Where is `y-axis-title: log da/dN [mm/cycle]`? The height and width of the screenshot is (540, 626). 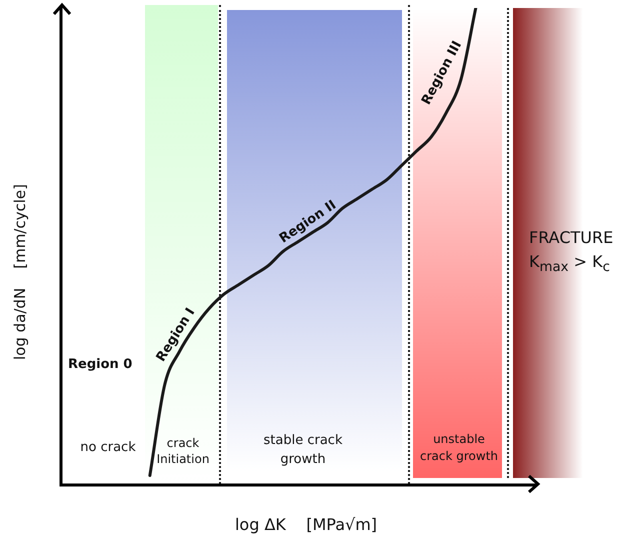 y-axis-title: log da/dN [mm/cycle] is located at coordinates (20, 272).